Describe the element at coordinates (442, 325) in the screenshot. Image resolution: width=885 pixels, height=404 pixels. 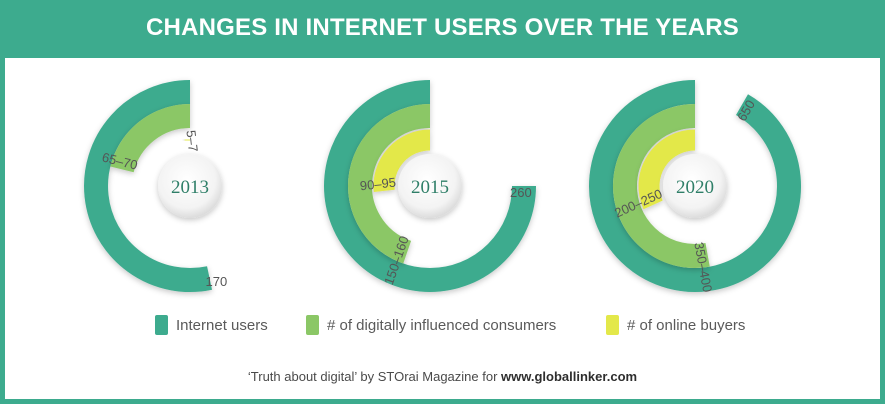
I see `legend-label: # of digitally influenced consumers` at that location.